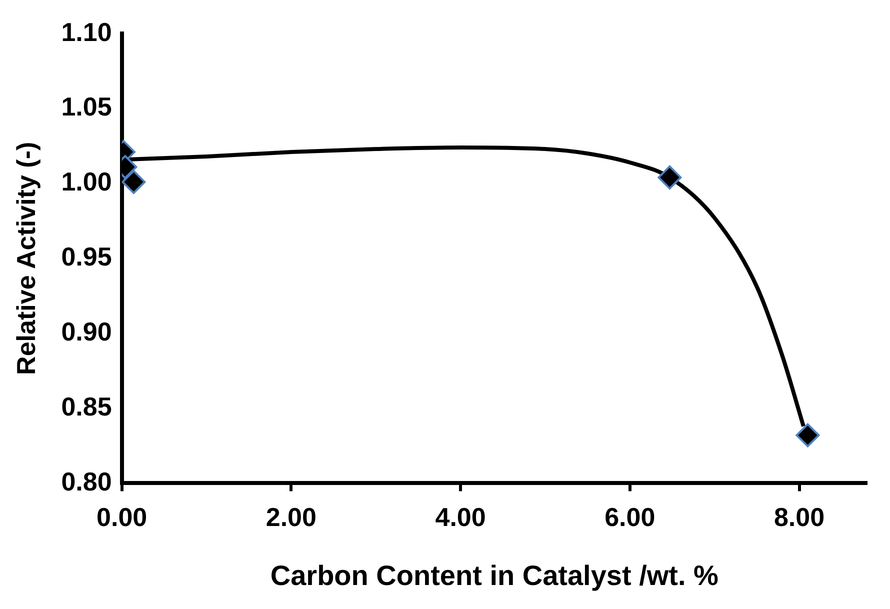 The height and width of the screenshot is (609, 890). I want to click on x-tick-label: 8.00, so click(799, 517).